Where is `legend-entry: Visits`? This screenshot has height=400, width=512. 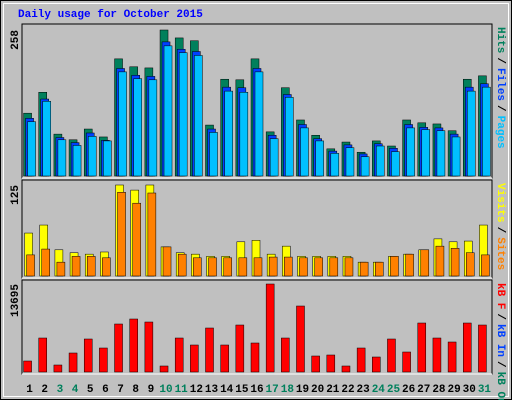
legend-entry: Visits is located at coordinates (500, 203).